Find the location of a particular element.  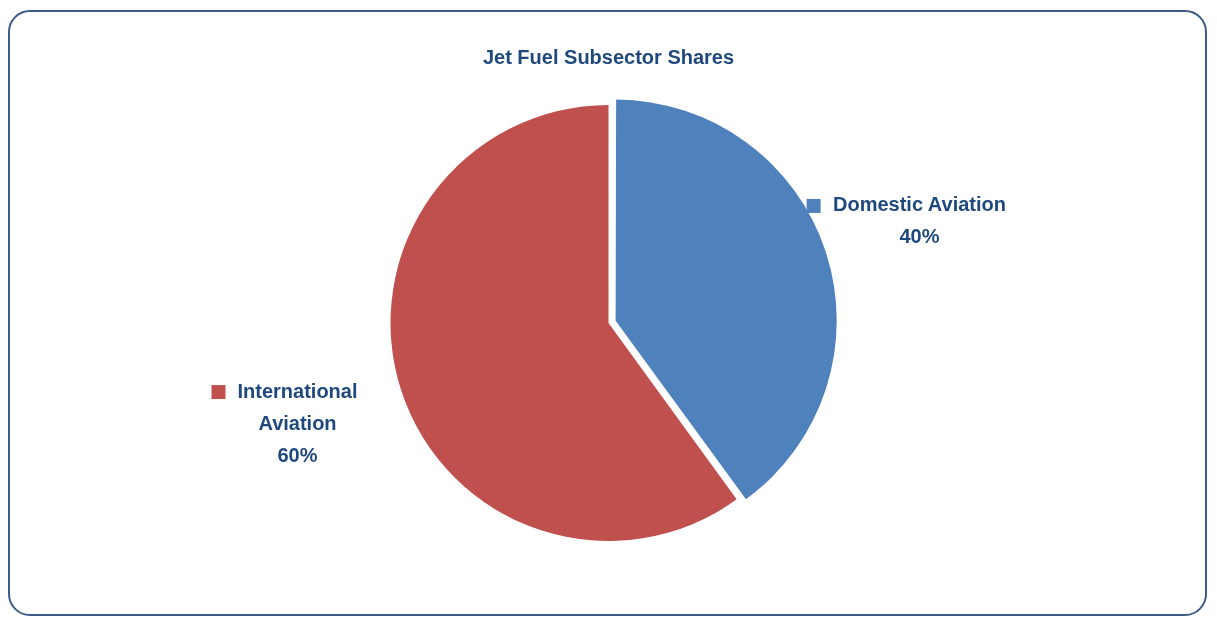

legend-label: International Aviation is located at coordinates (297, 406).